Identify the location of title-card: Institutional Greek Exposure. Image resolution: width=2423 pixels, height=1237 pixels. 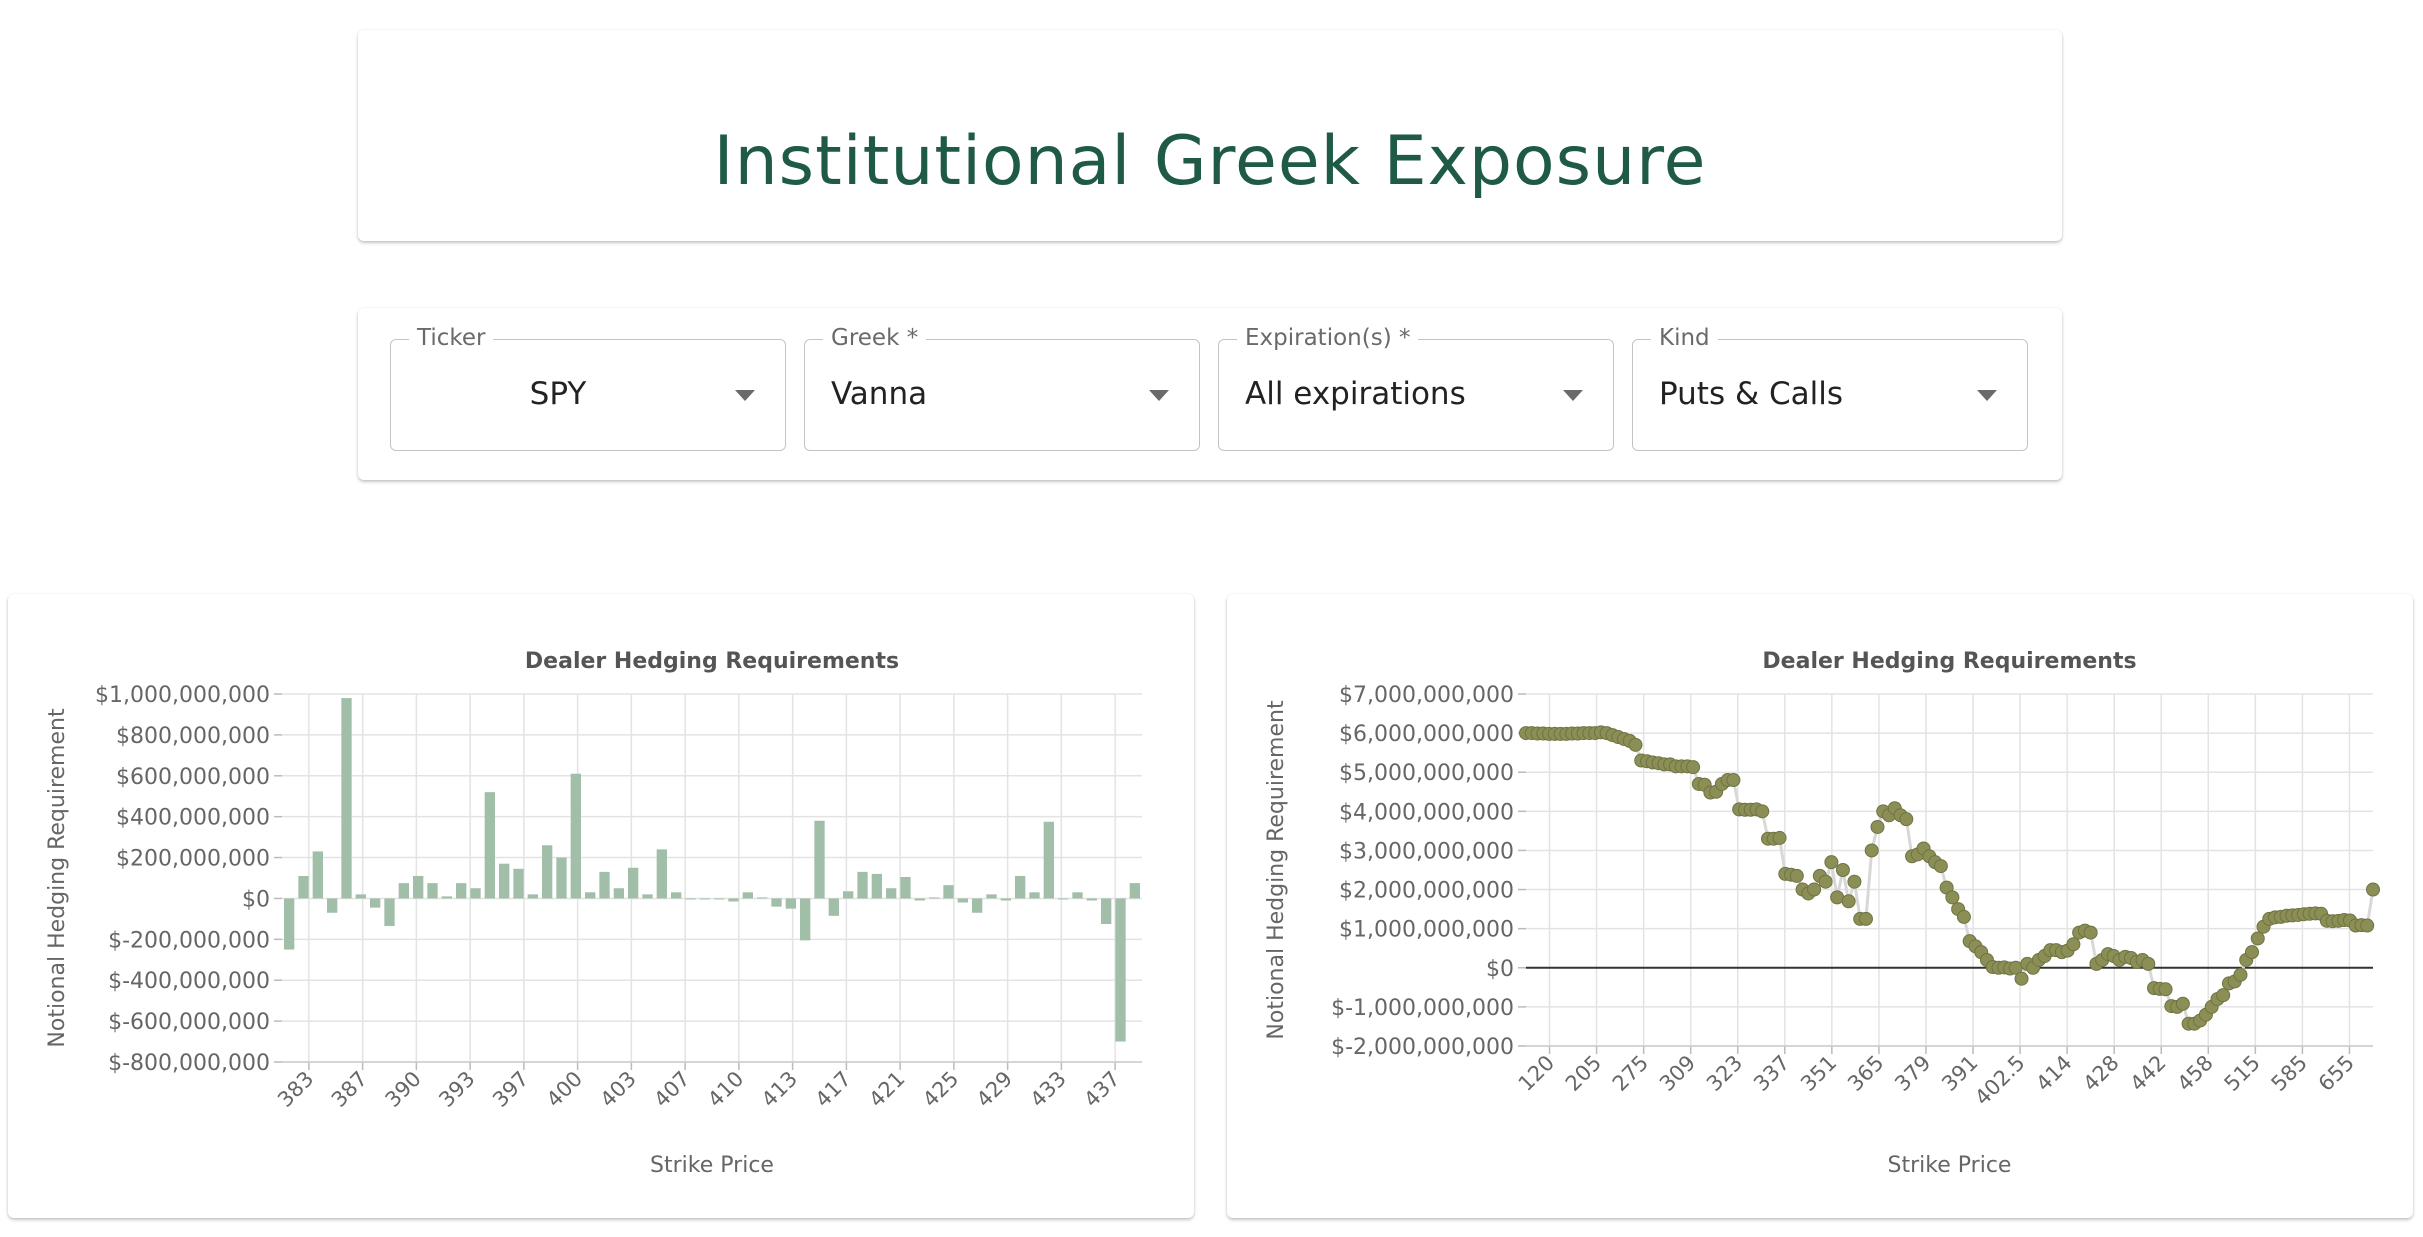
(1210, 135).